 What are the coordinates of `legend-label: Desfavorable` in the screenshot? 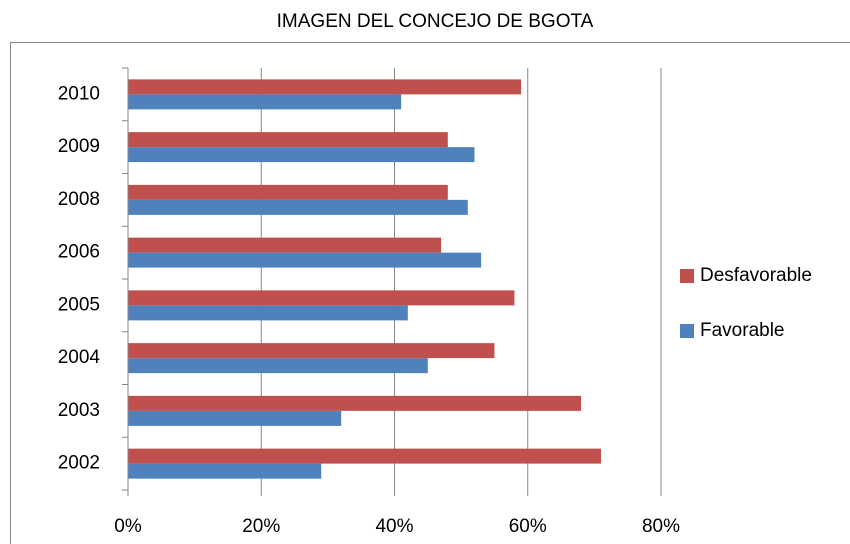 It's located at (756, 275).